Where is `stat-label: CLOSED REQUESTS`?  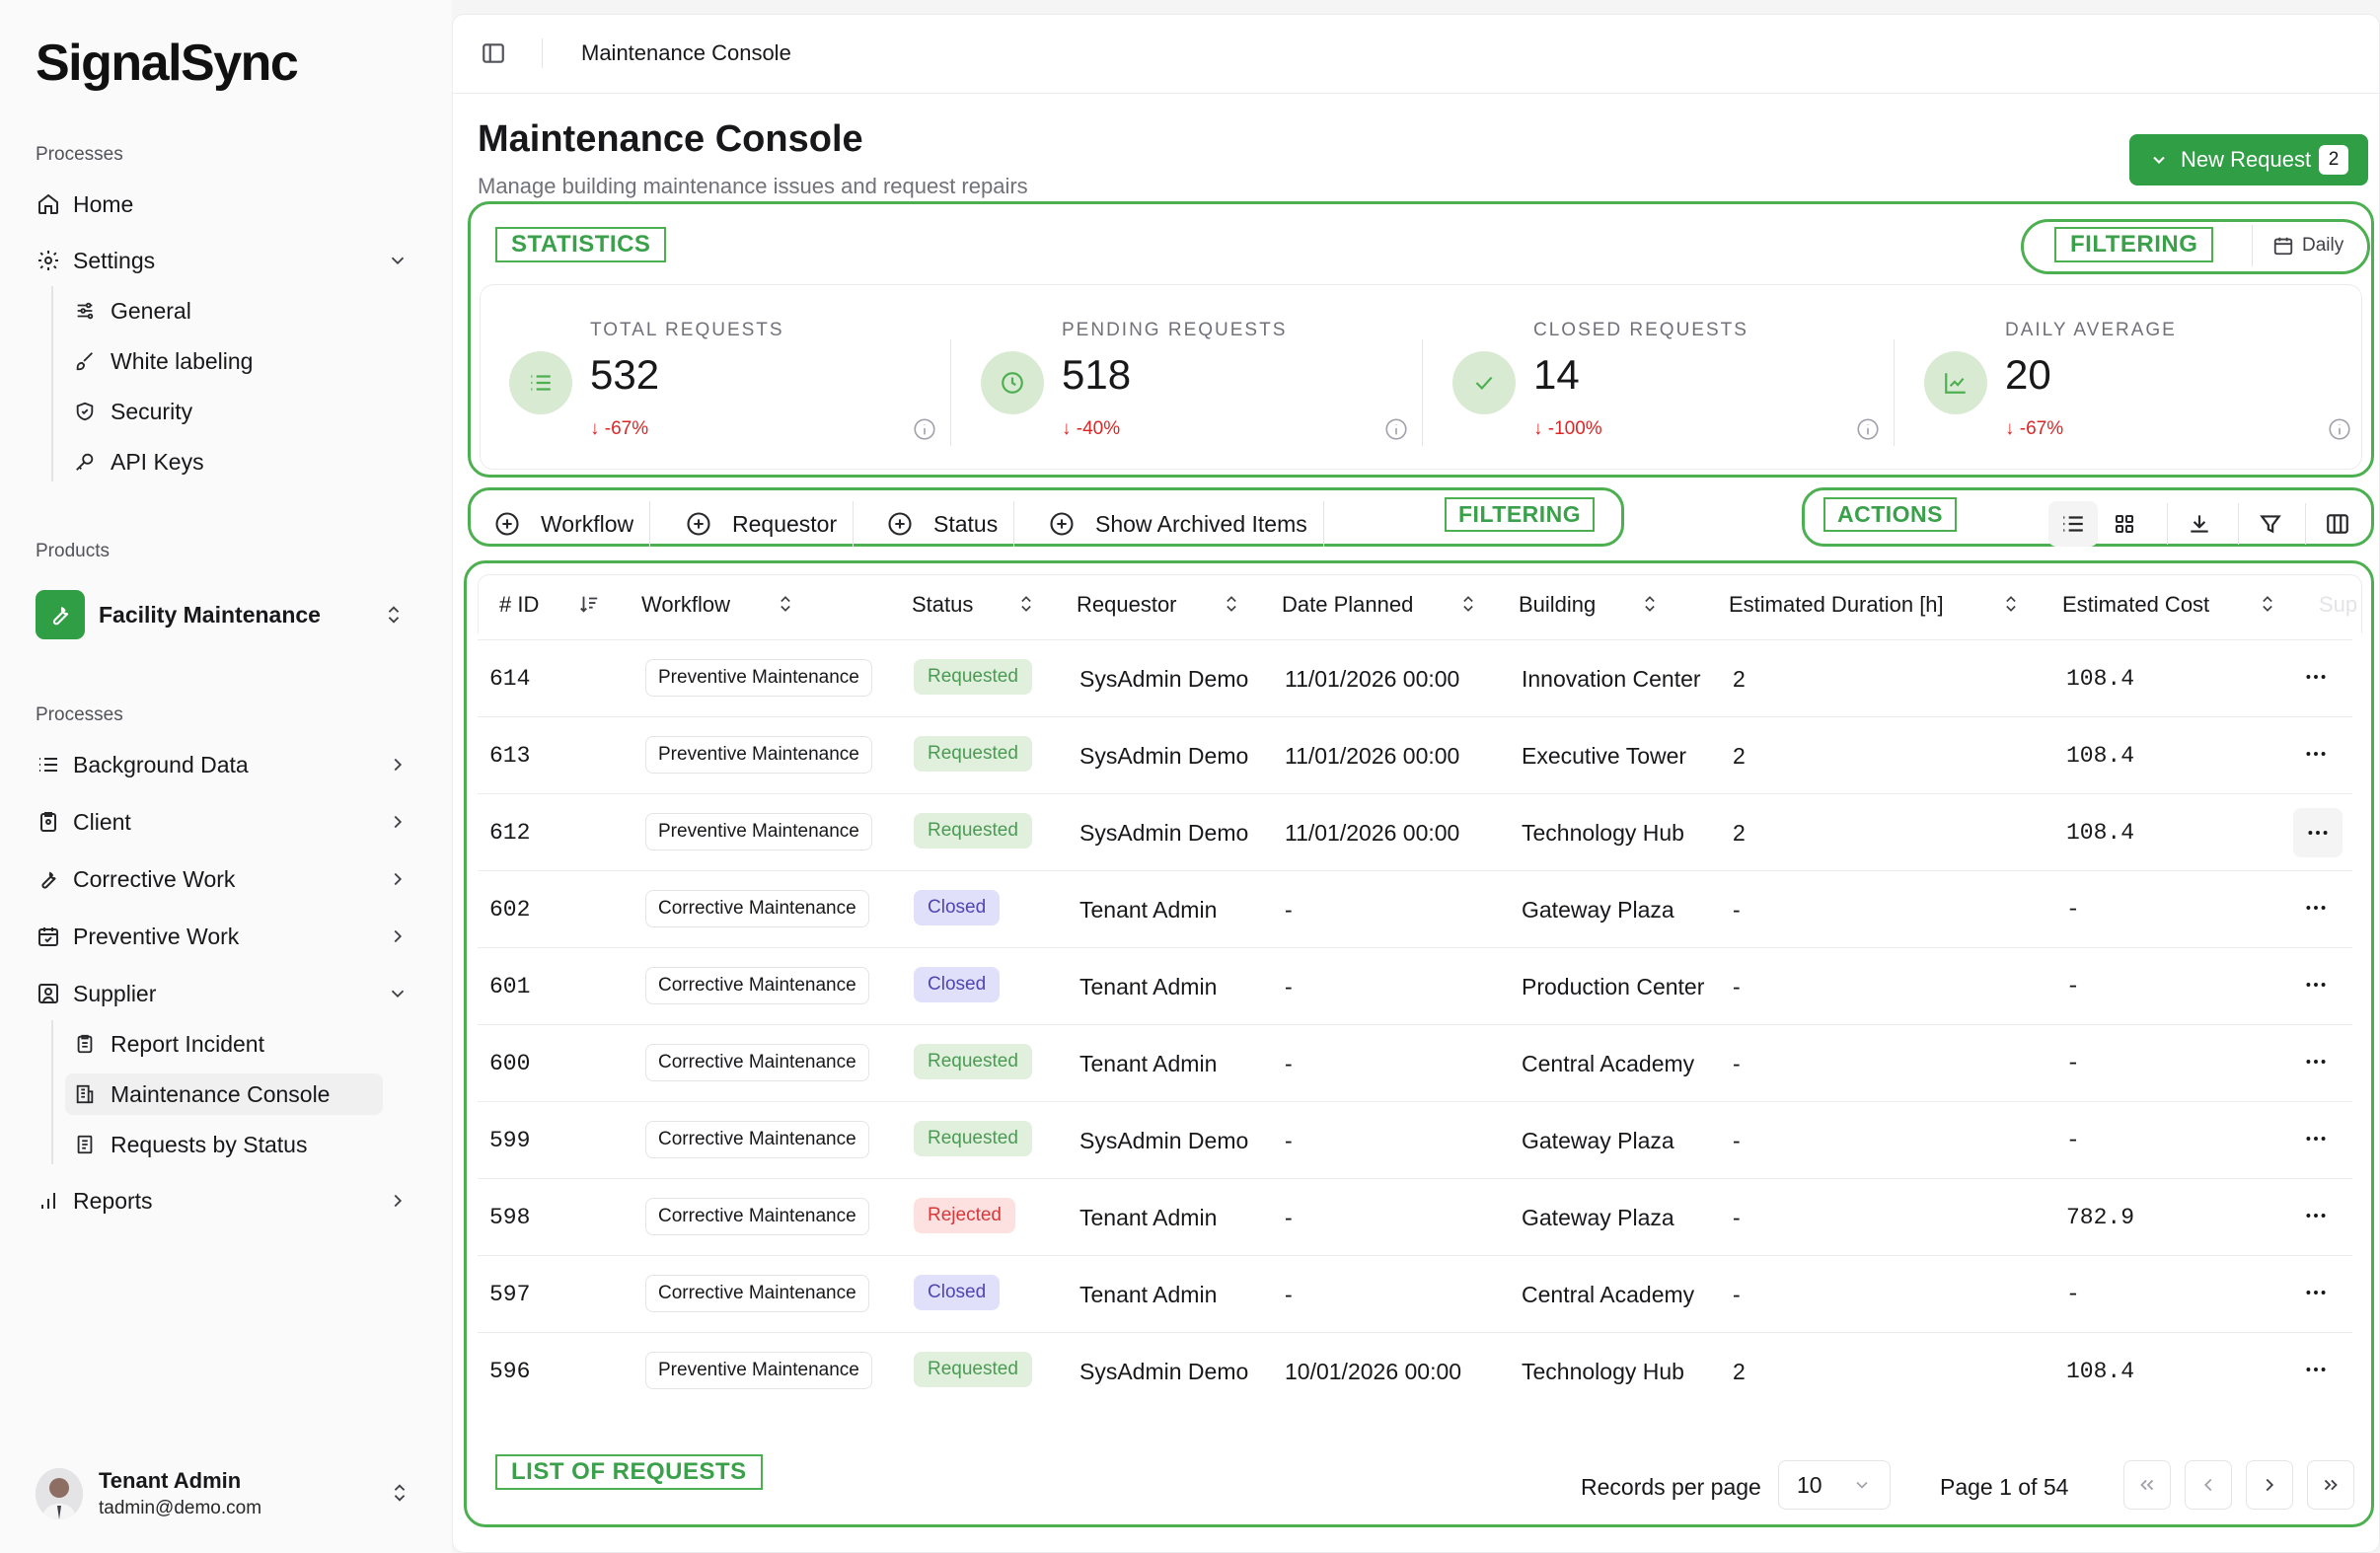 stat-label: CLOSED REQUESTS is located at coordinates (1640, 330).